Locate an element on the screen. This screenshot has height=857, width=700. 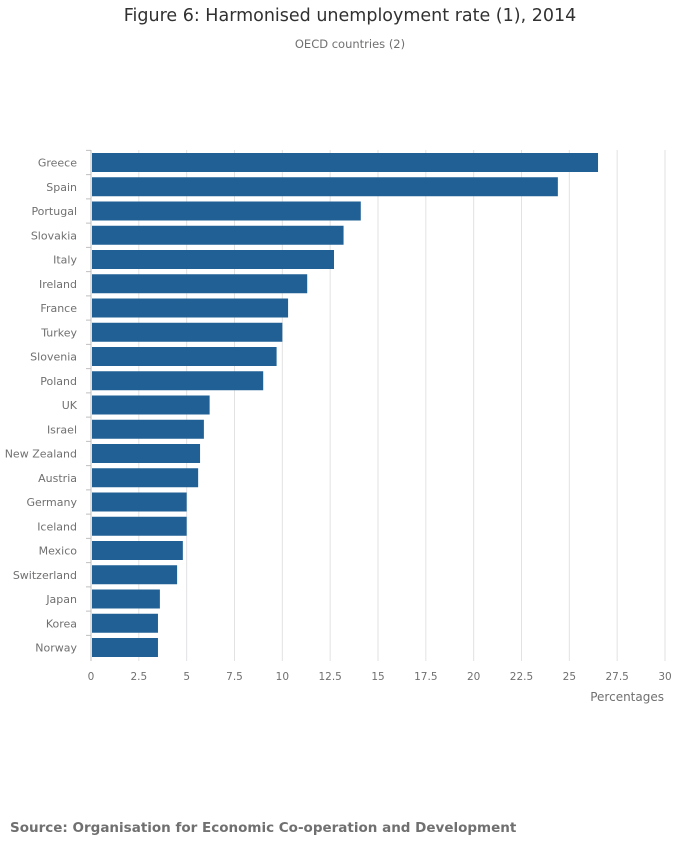
y-tick-label: Spain is located at coordinates (61, 187).